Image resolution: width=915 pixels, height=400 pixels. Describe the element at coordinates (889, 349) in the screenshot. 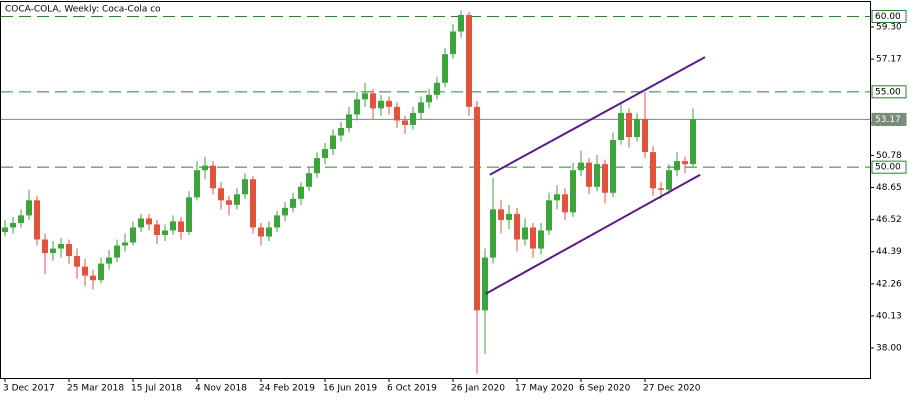

I see `y-tick-label: 38.00` at that location.